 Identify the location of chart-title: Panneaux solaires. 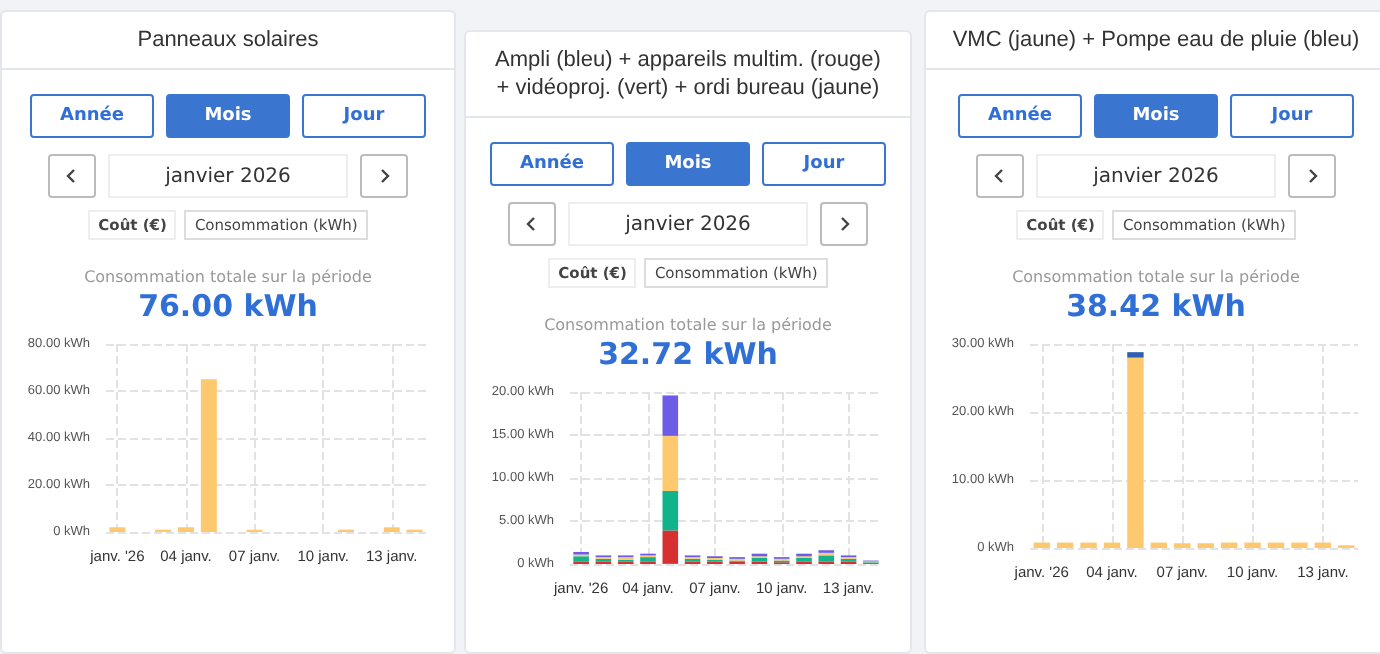
(228, 41).